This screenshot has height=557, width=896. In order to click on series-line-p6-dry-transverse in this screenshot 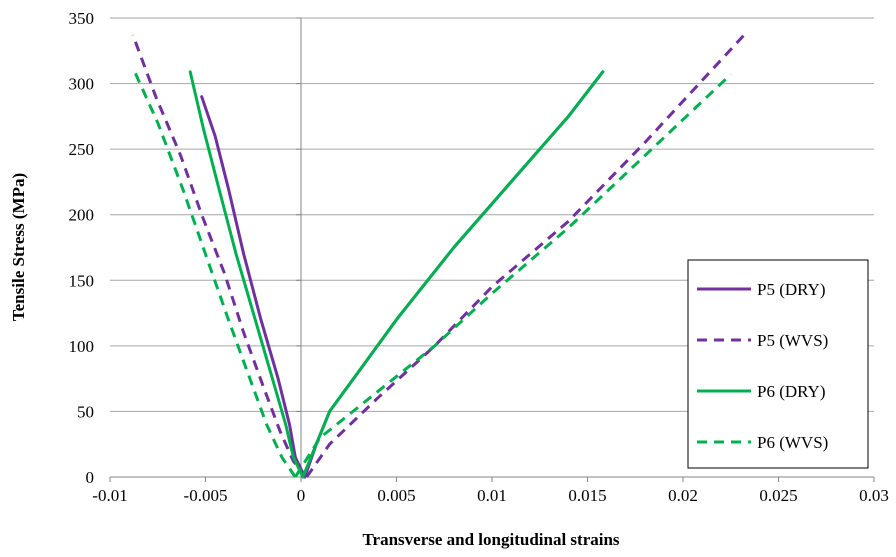, I will do `click(246, 274)`.